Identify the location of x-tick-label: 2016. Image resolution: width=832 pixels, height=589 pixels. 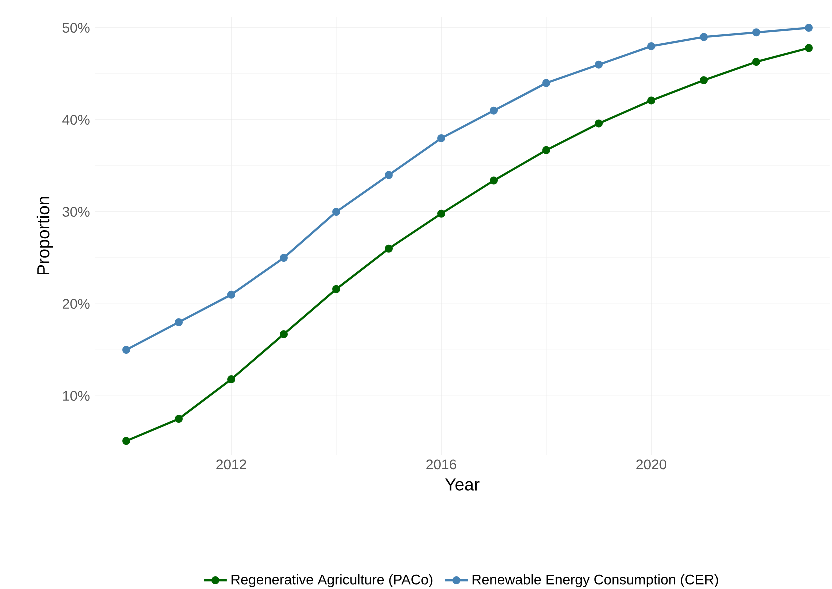
(441, 465).